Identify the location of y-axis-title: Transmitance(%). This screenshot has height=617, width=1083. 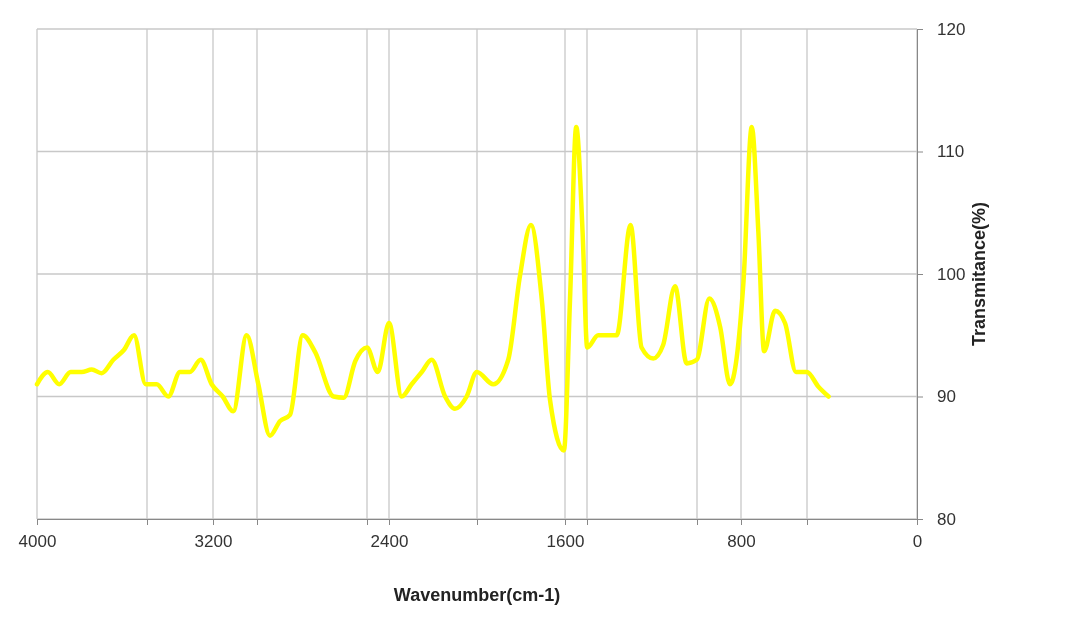
(979, 274).